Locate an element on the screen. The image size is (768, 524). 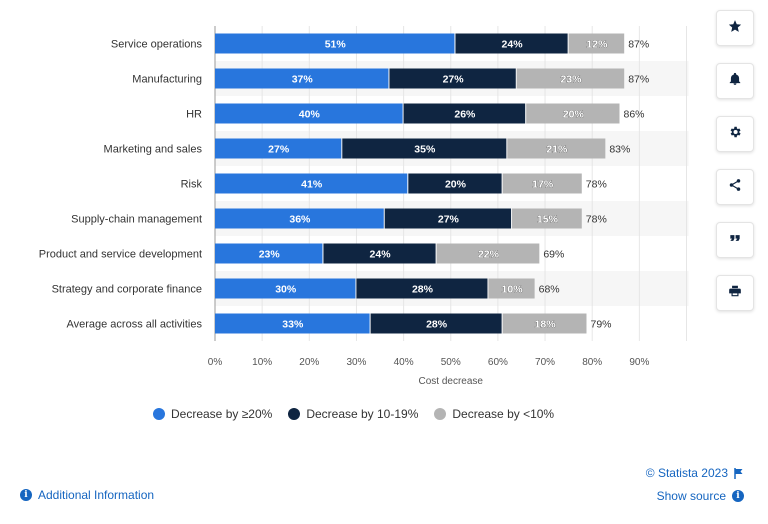
cite-button is located at coordinates (735, 240).